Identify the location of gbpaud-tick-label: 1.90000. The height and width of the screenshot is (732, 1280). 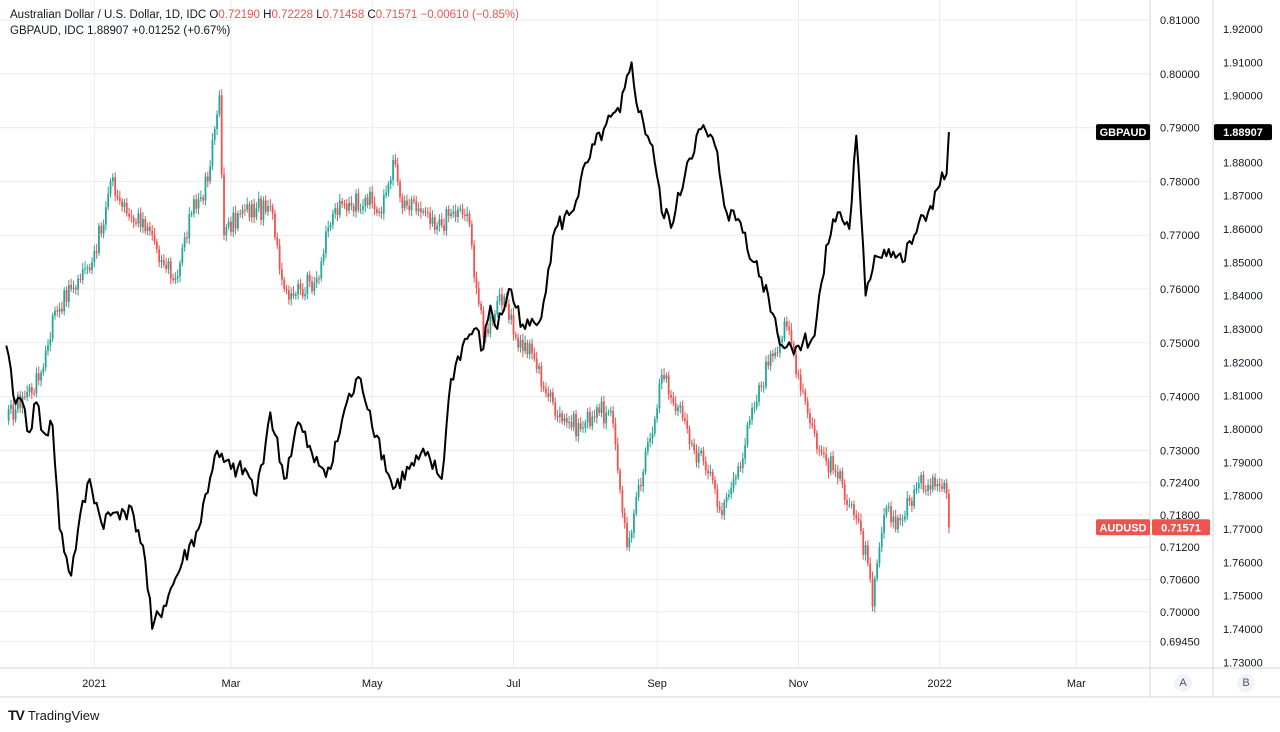
(1243, 97).